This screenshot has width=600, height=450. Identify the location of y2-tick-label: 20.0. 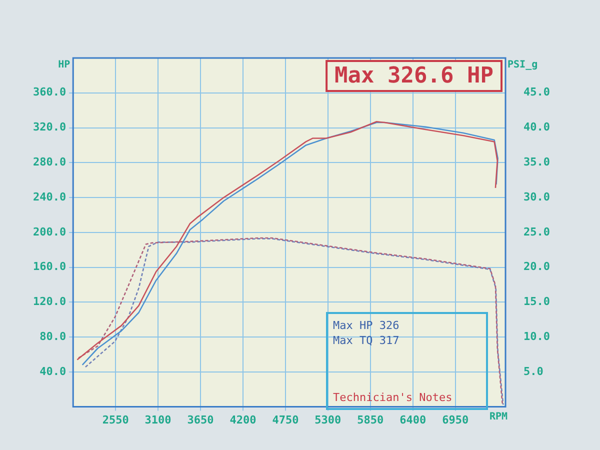
(537, 267).